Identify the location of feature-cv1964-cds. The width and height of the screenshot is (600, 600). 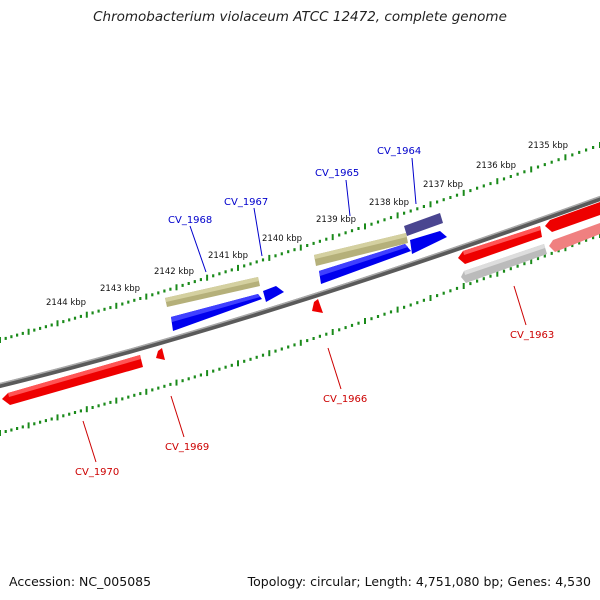
(428, 242).